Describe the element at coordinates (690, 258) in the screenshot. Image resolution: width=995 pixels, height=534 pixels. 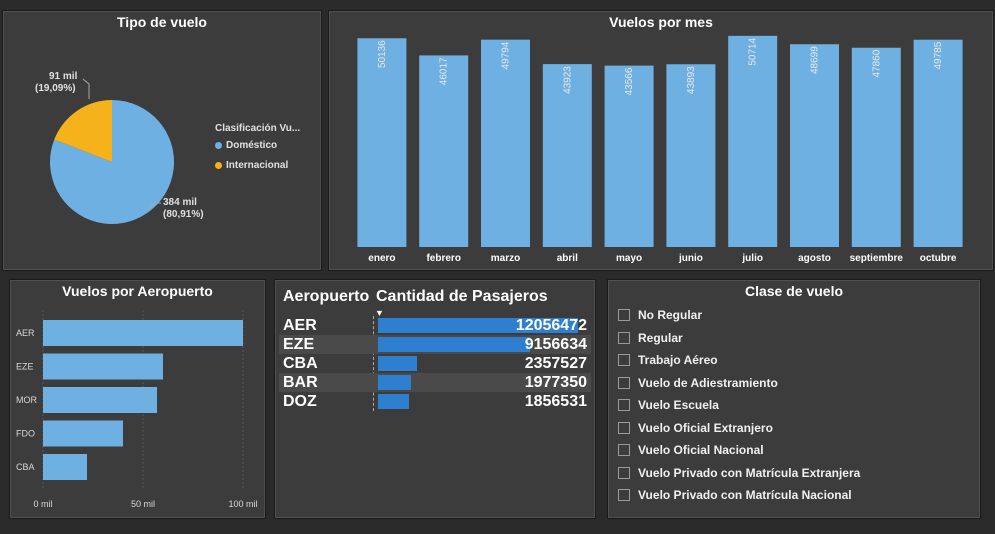
I see `x-tick-label: junio` at that location.